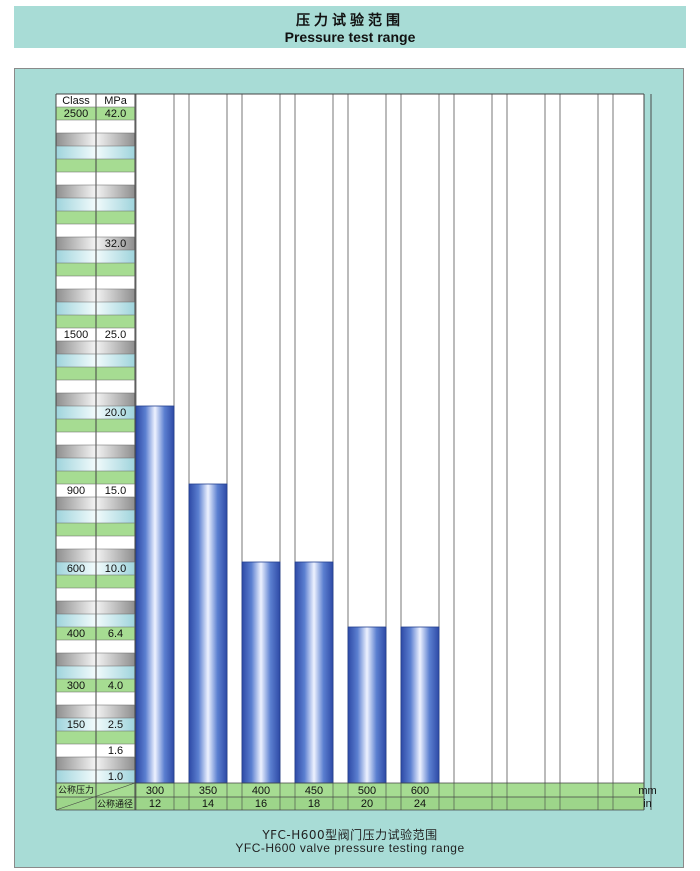  I want to click on caption-chinese: YFC-H600型阀门压力试验范围, so click(350, 835).